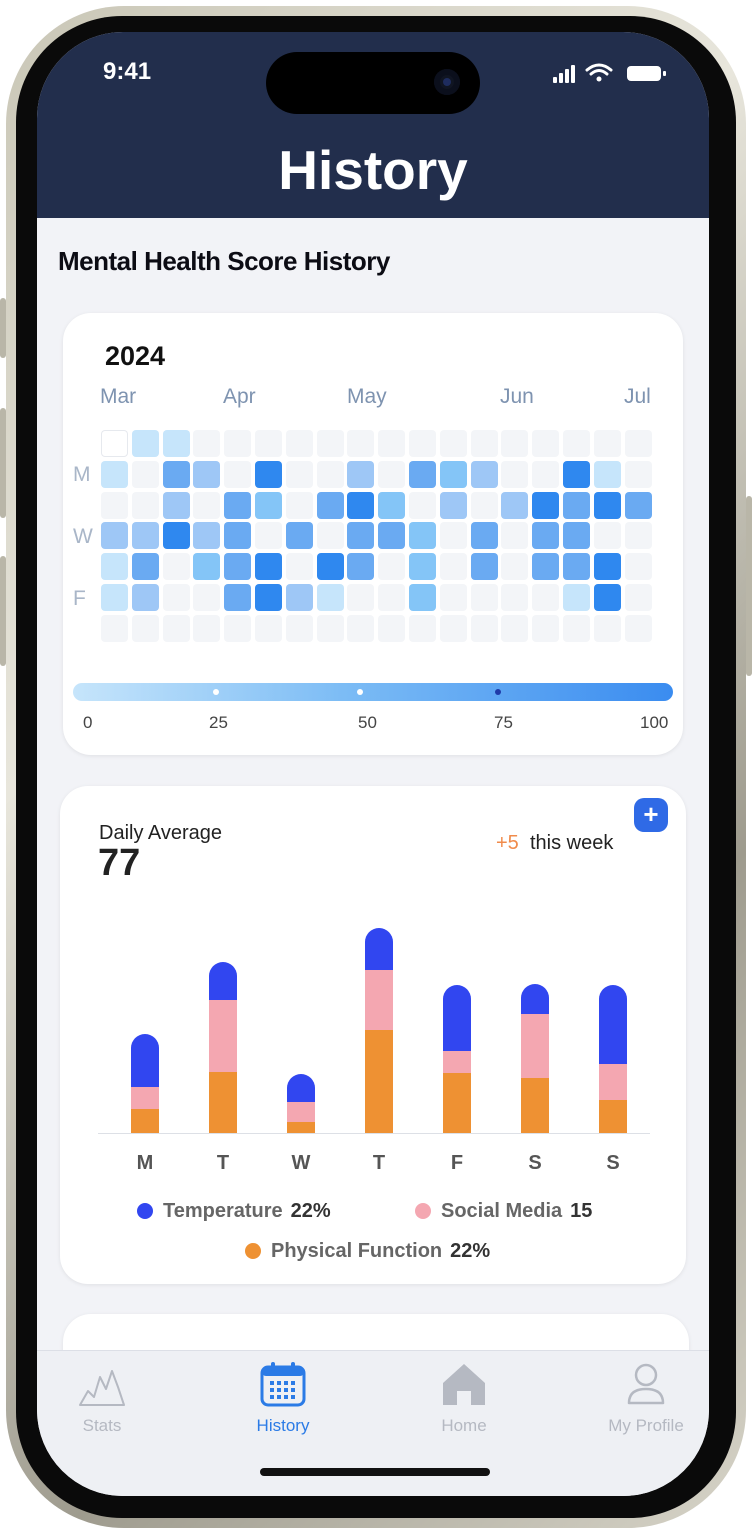 The width and height of the screenshot is (752, 1534). I want to click on legend-value: 22%, so click(310, 1211).